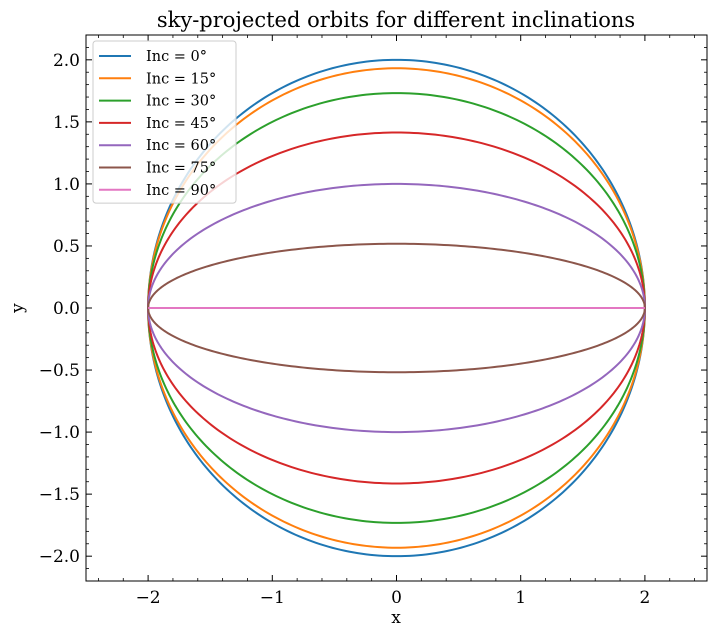 The image size is (715, 637). What do you see at coordinates (66, 61) in the screenshot?
I see `y-tick-label: 2.0` at bounding box center [66, 61].